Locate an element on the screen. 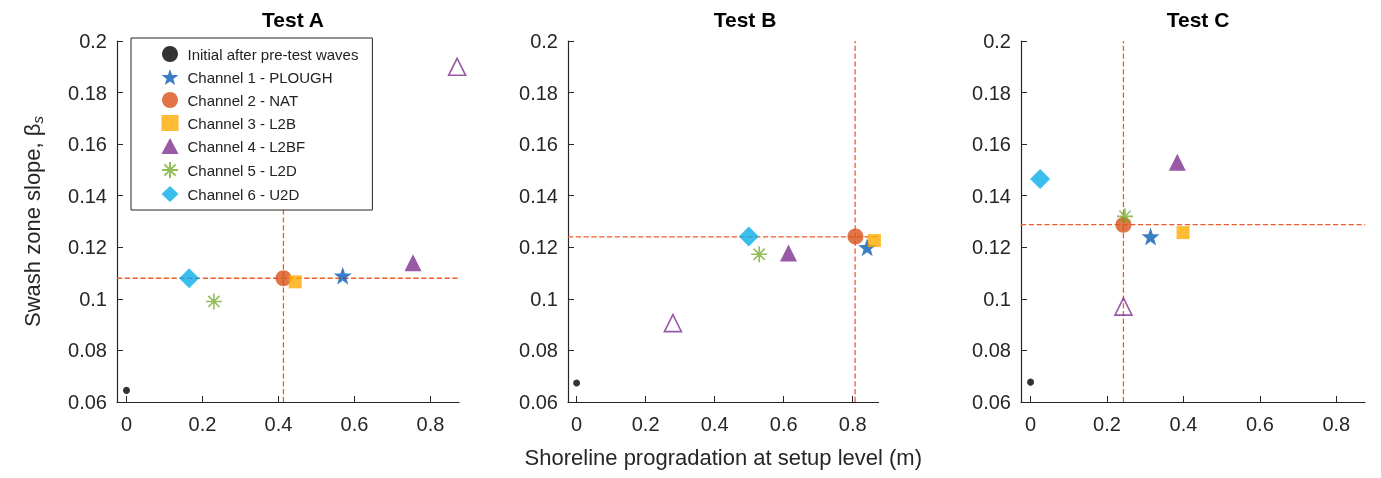  legend-label: Channel 5 - L2D is located at coordinates (242, 170).